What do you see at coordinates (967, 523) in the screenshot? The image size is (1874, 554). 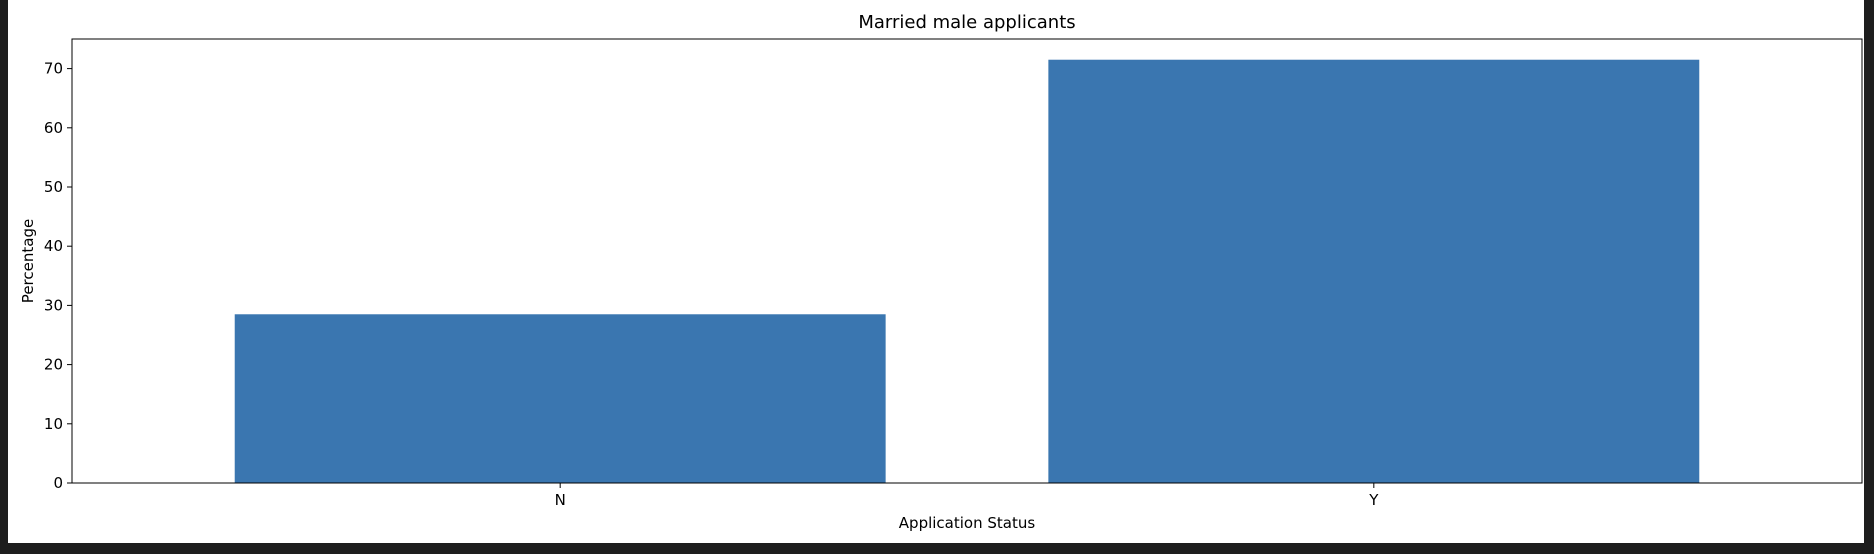 I see `x-axis-label: Application Status` at bounding box center [967, 523].